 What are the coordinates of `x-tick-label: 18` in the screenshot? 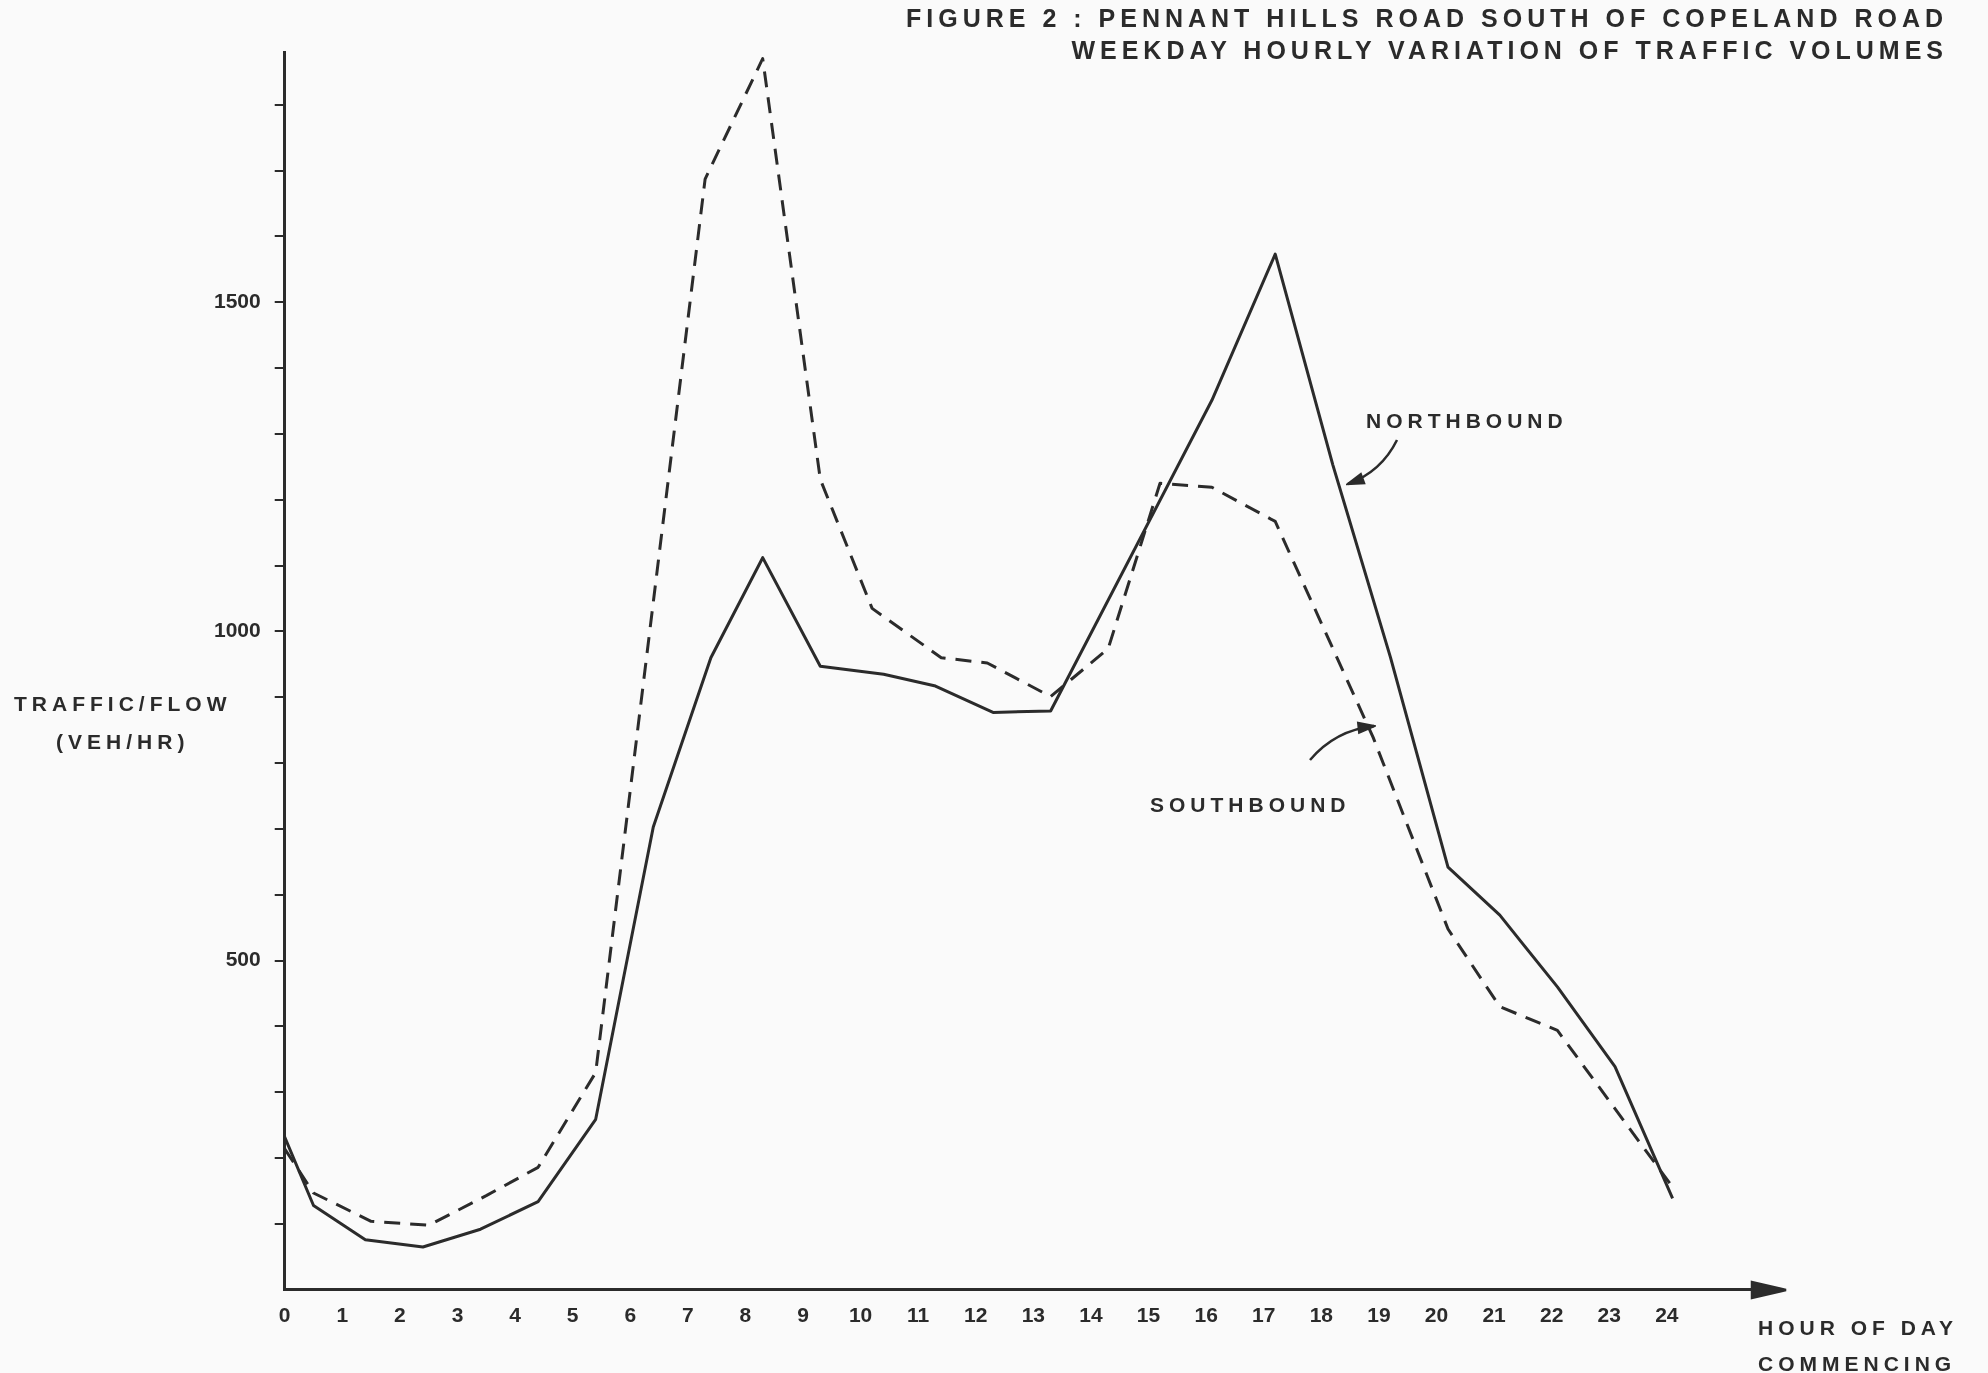 It's located at (1321, 1315).